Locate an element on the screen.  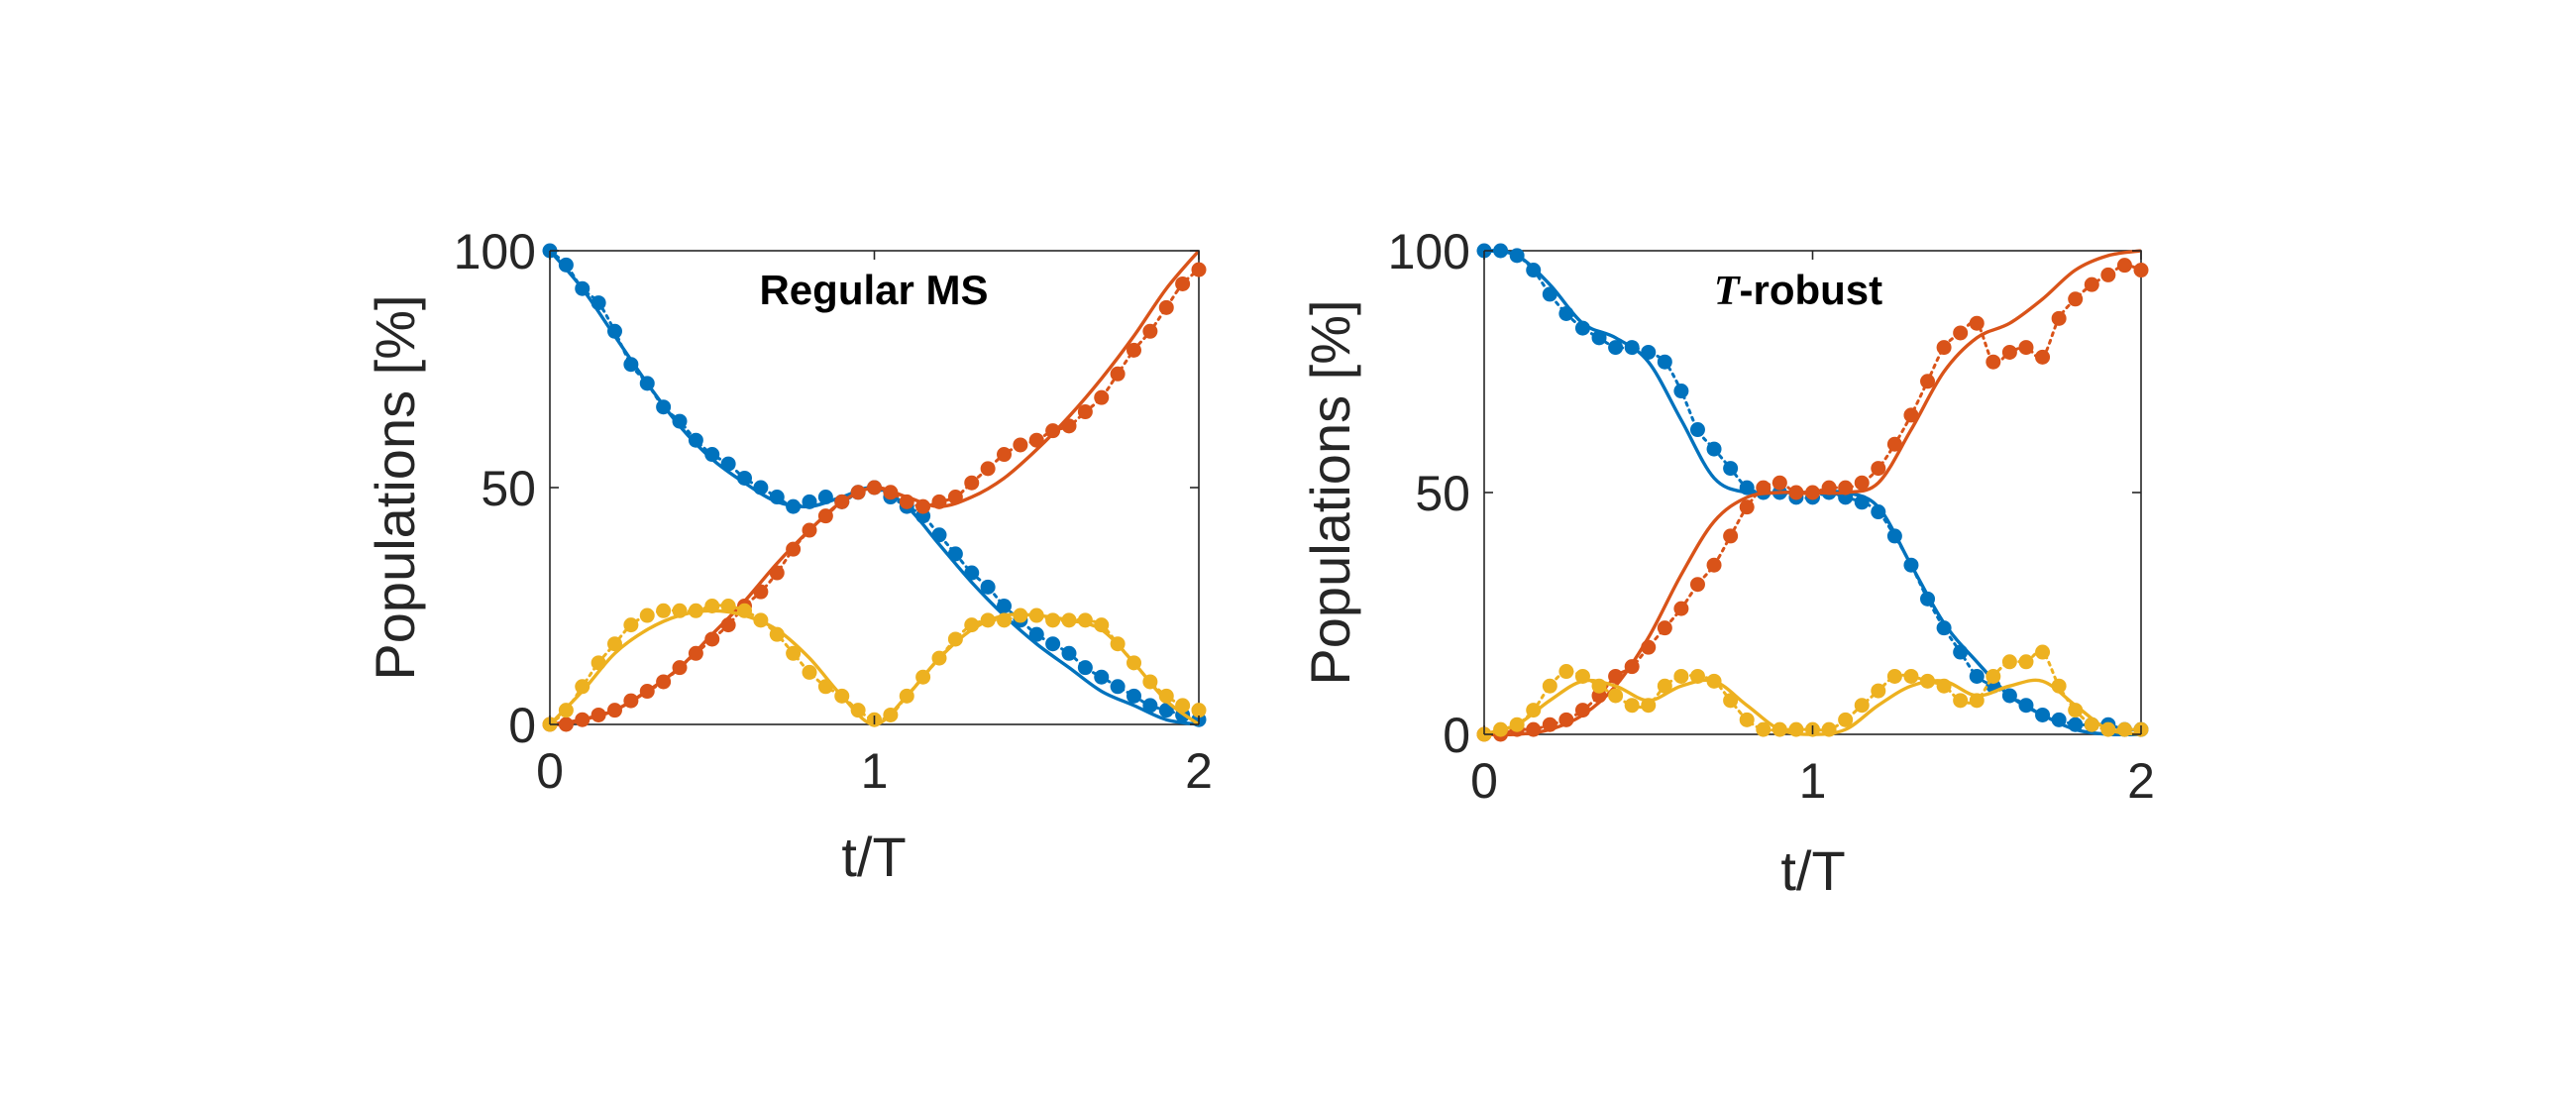
y-tick-label: 0 is located at coordinates (522, 726).